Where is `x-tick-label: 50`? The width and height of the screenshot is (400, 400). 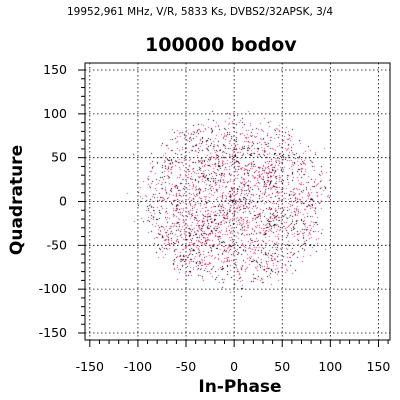 x-tick-label: 50 is located at coordinates (282, 366).